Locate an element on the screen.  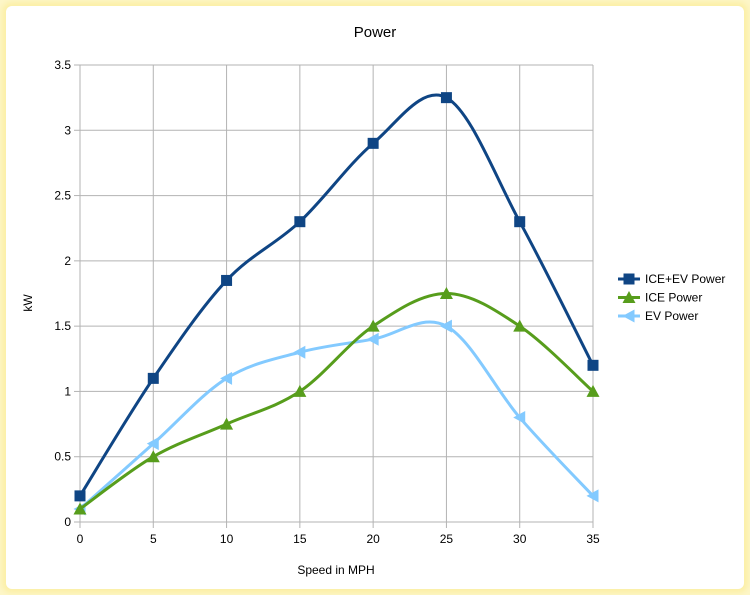
legend-label: EV Power is located at coordinates (671, 316).